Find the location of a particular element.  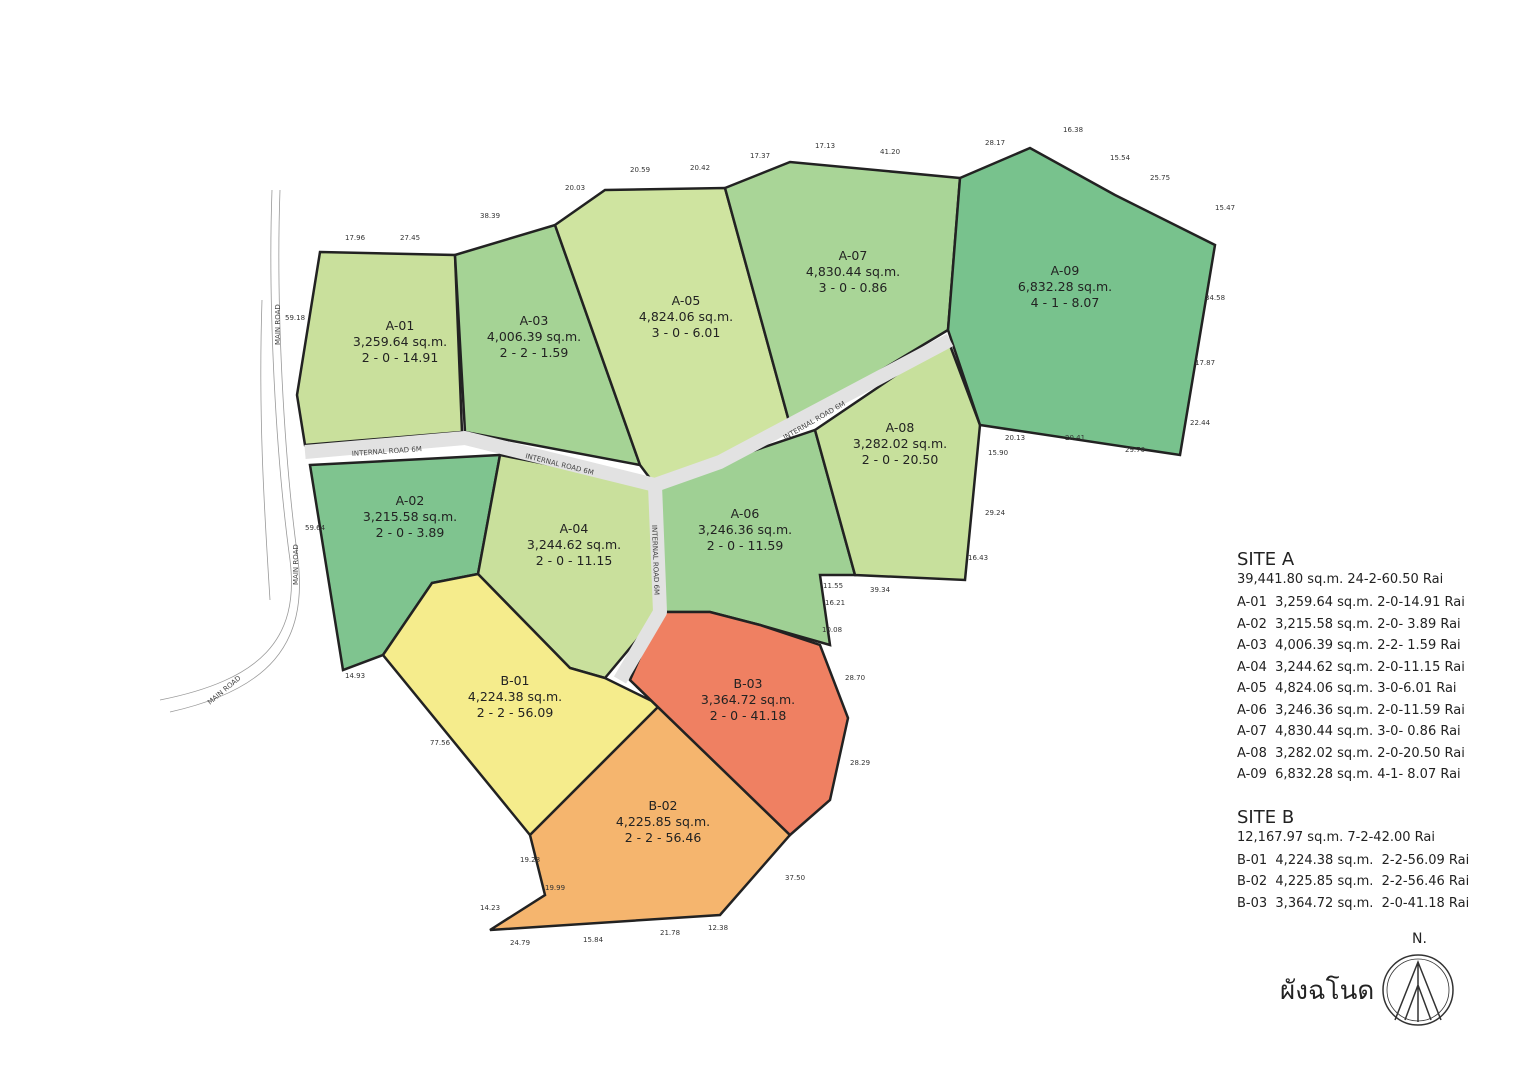

plot-label-id: B-01 is located at coordinates (515, 680).